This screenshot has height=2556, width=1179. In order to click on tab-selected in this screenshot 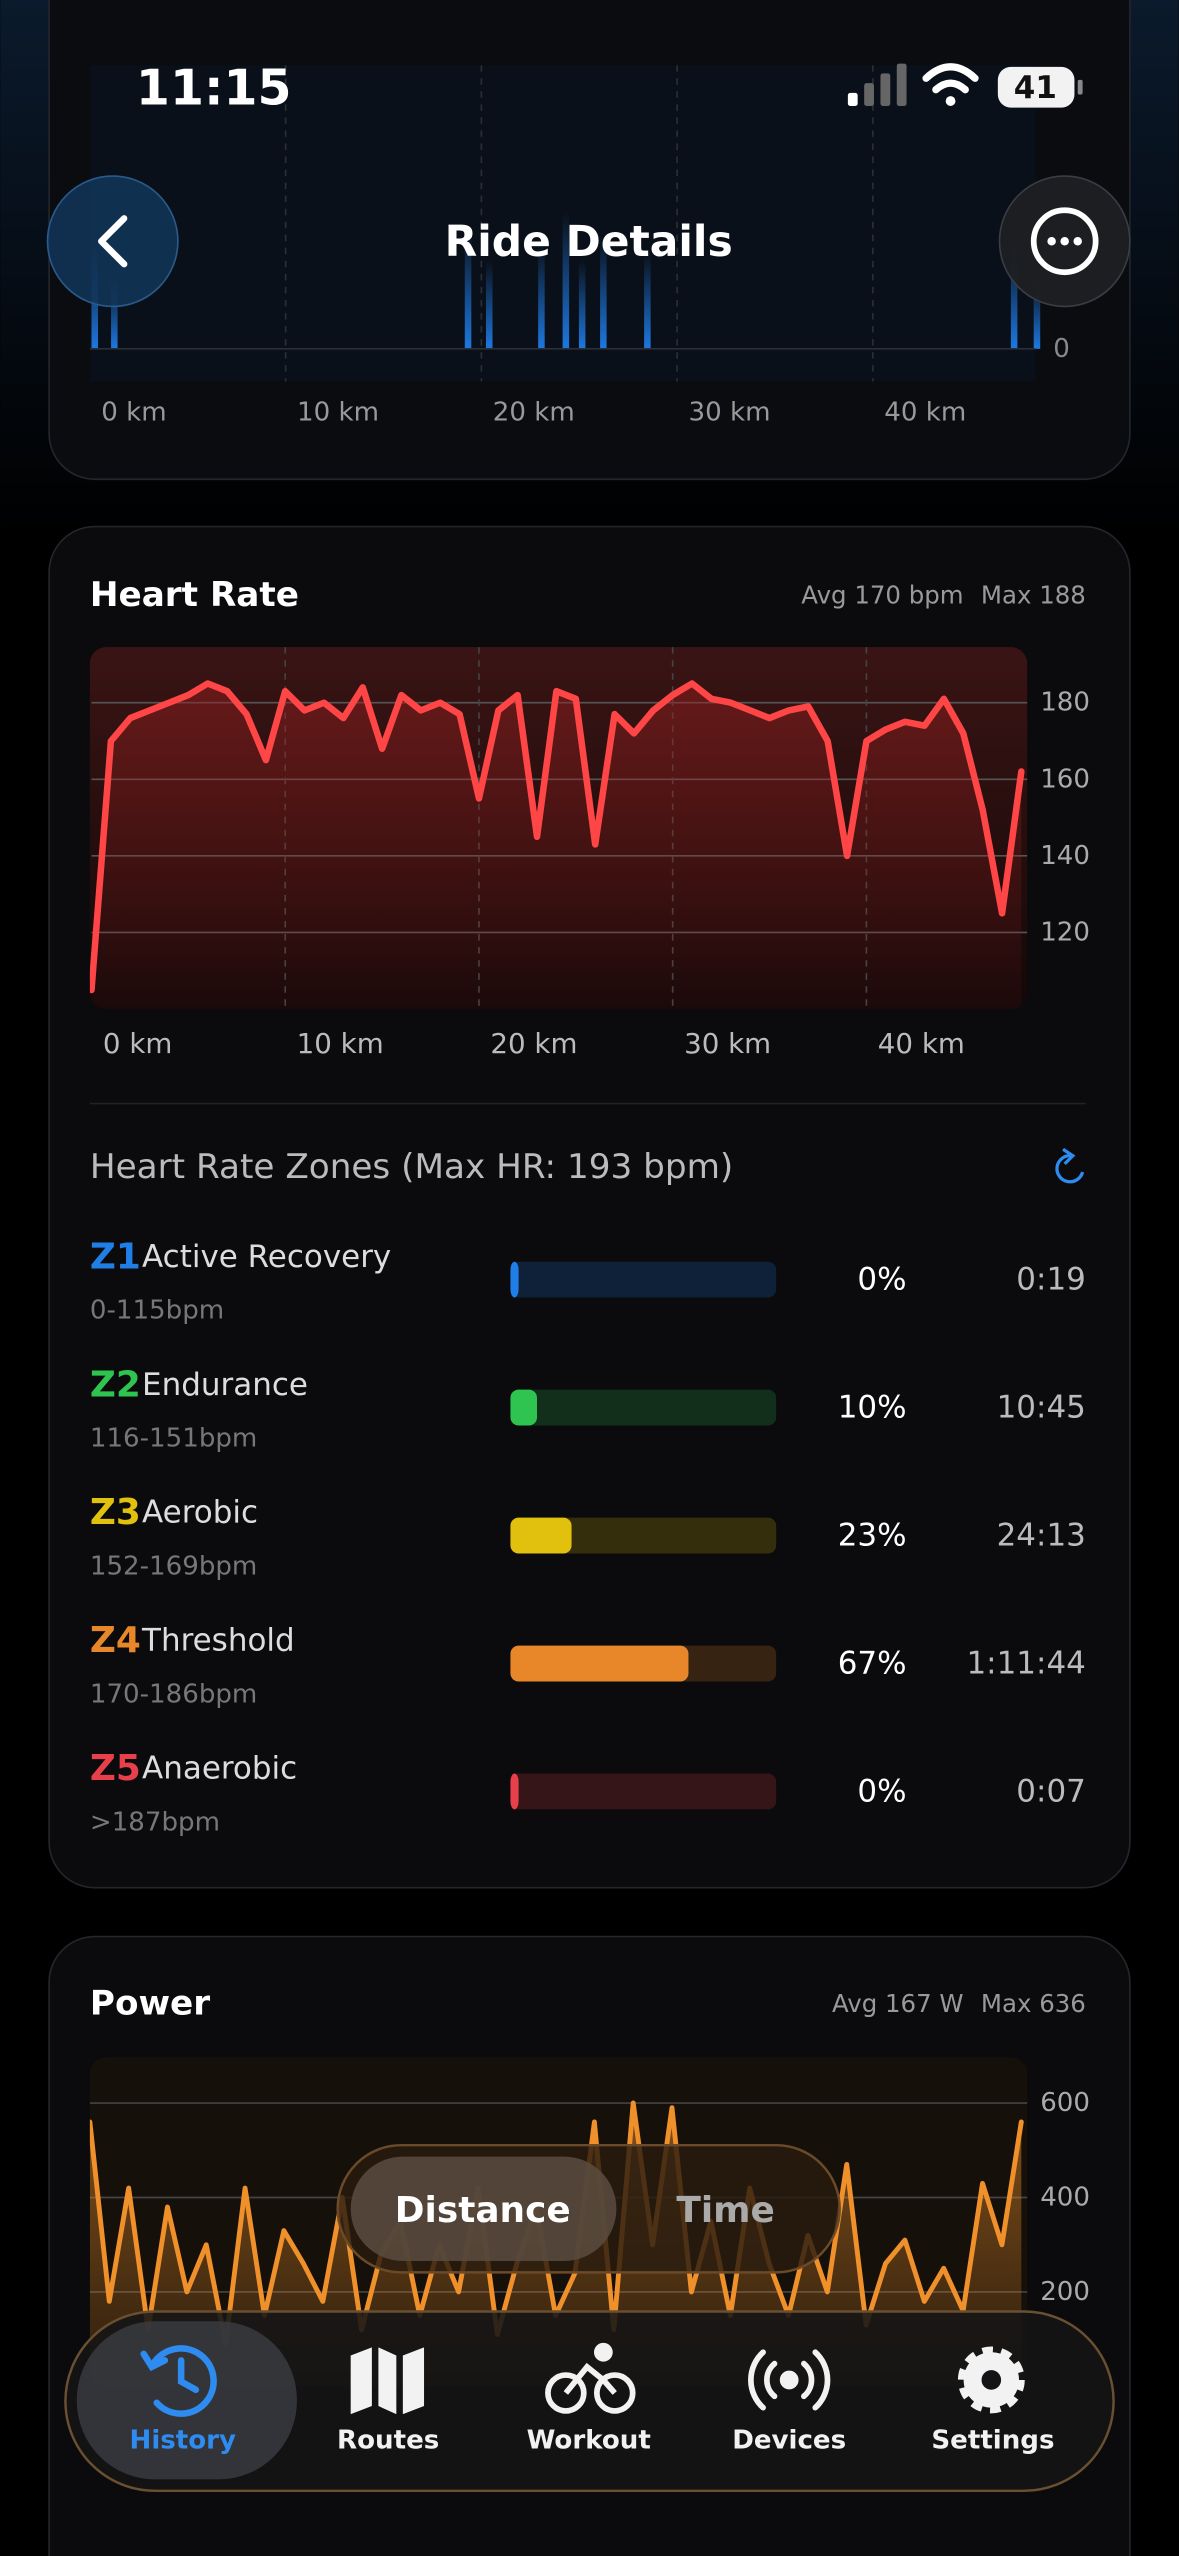, I will do `click(186, 2400)`.